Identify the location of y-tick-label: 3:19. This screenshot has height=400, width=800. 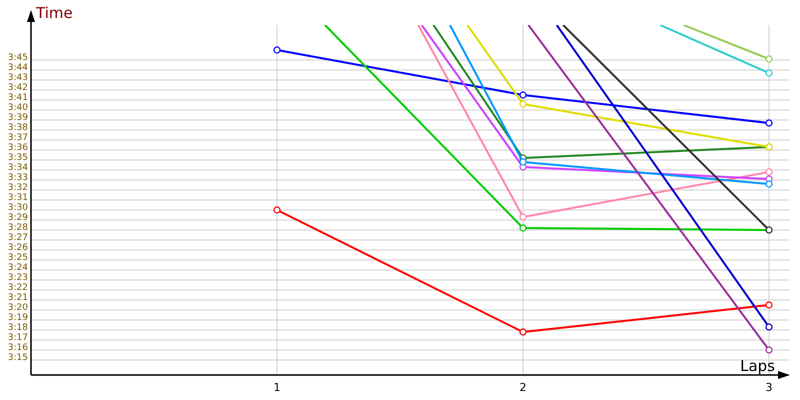
(18, 318).